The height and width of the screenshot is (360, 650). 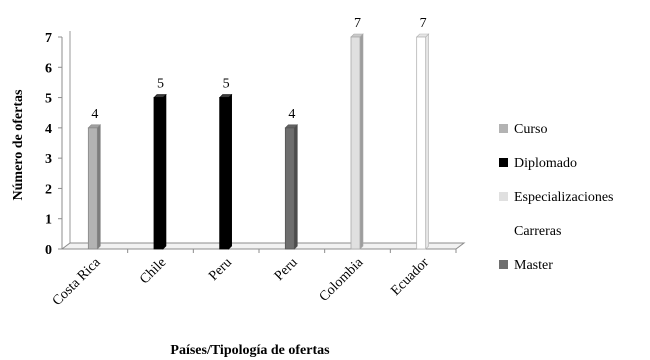 What do you see at coordinates (342, 280) in the screenshot?
I see `x-tick-label: Colombia` at bounding box center [342, 280].